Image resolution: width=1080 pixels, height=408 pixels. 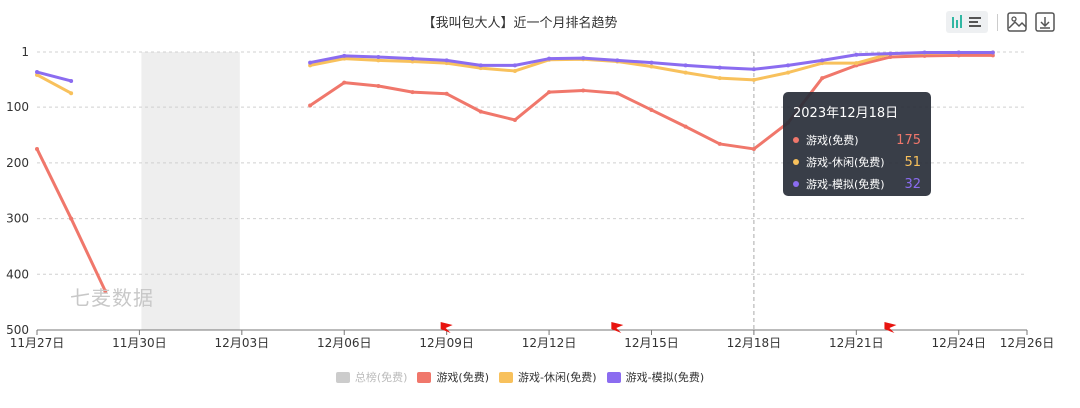 What do you see at coordinates (17, 330) in the screenshot?
I see `y-tick-label: 500` at bounding box center [17, 330].